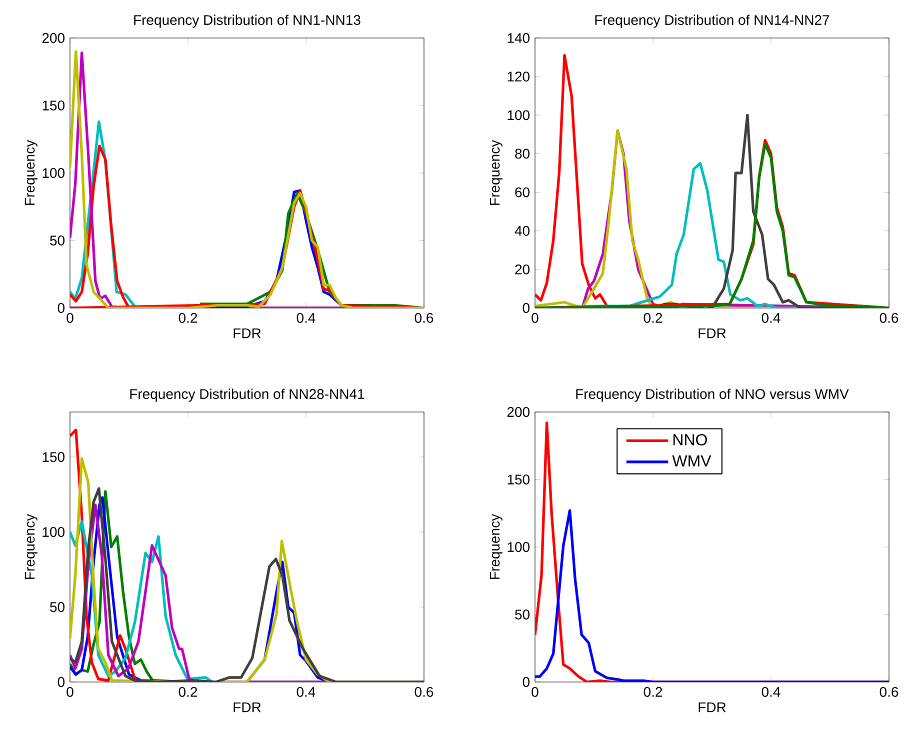  What do you see at coordinates (712, 21) in the screenshot?
I see `chart-title: Frequency Distribution of NN14-NN27` at bounding box center [712, 21].